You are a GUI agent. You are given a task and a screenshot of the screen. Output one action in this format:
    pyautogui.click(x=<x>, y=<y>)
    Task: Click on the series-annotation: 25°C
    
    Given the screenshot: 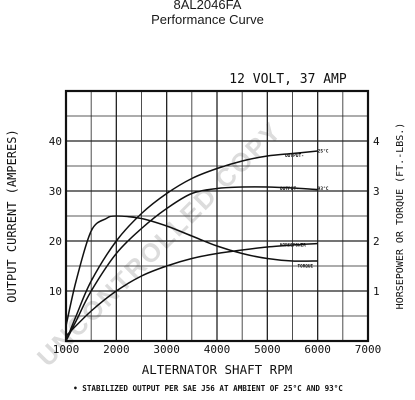 What is the action you would take?
    pyautogui.click(x=323, y=152)
    